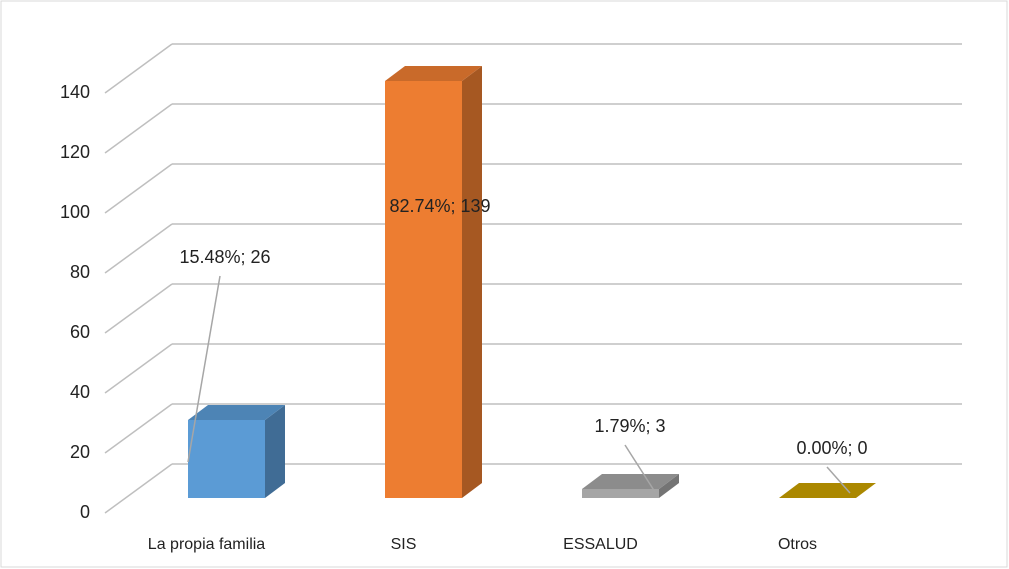 Image resolution: width=1009 pixels, height=569 pixels. I want to click on x-tick-label: Otros, so click(797, 544).